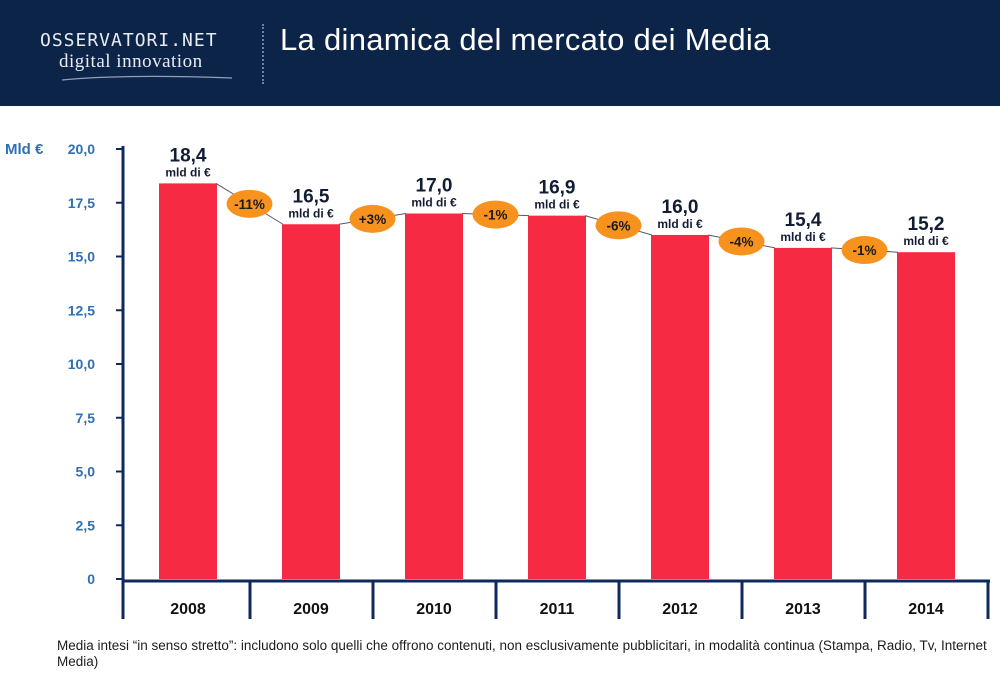 This screenshot has height=682, width=1000. I want to click on change-badge-label: +3%, so click(372, 219).